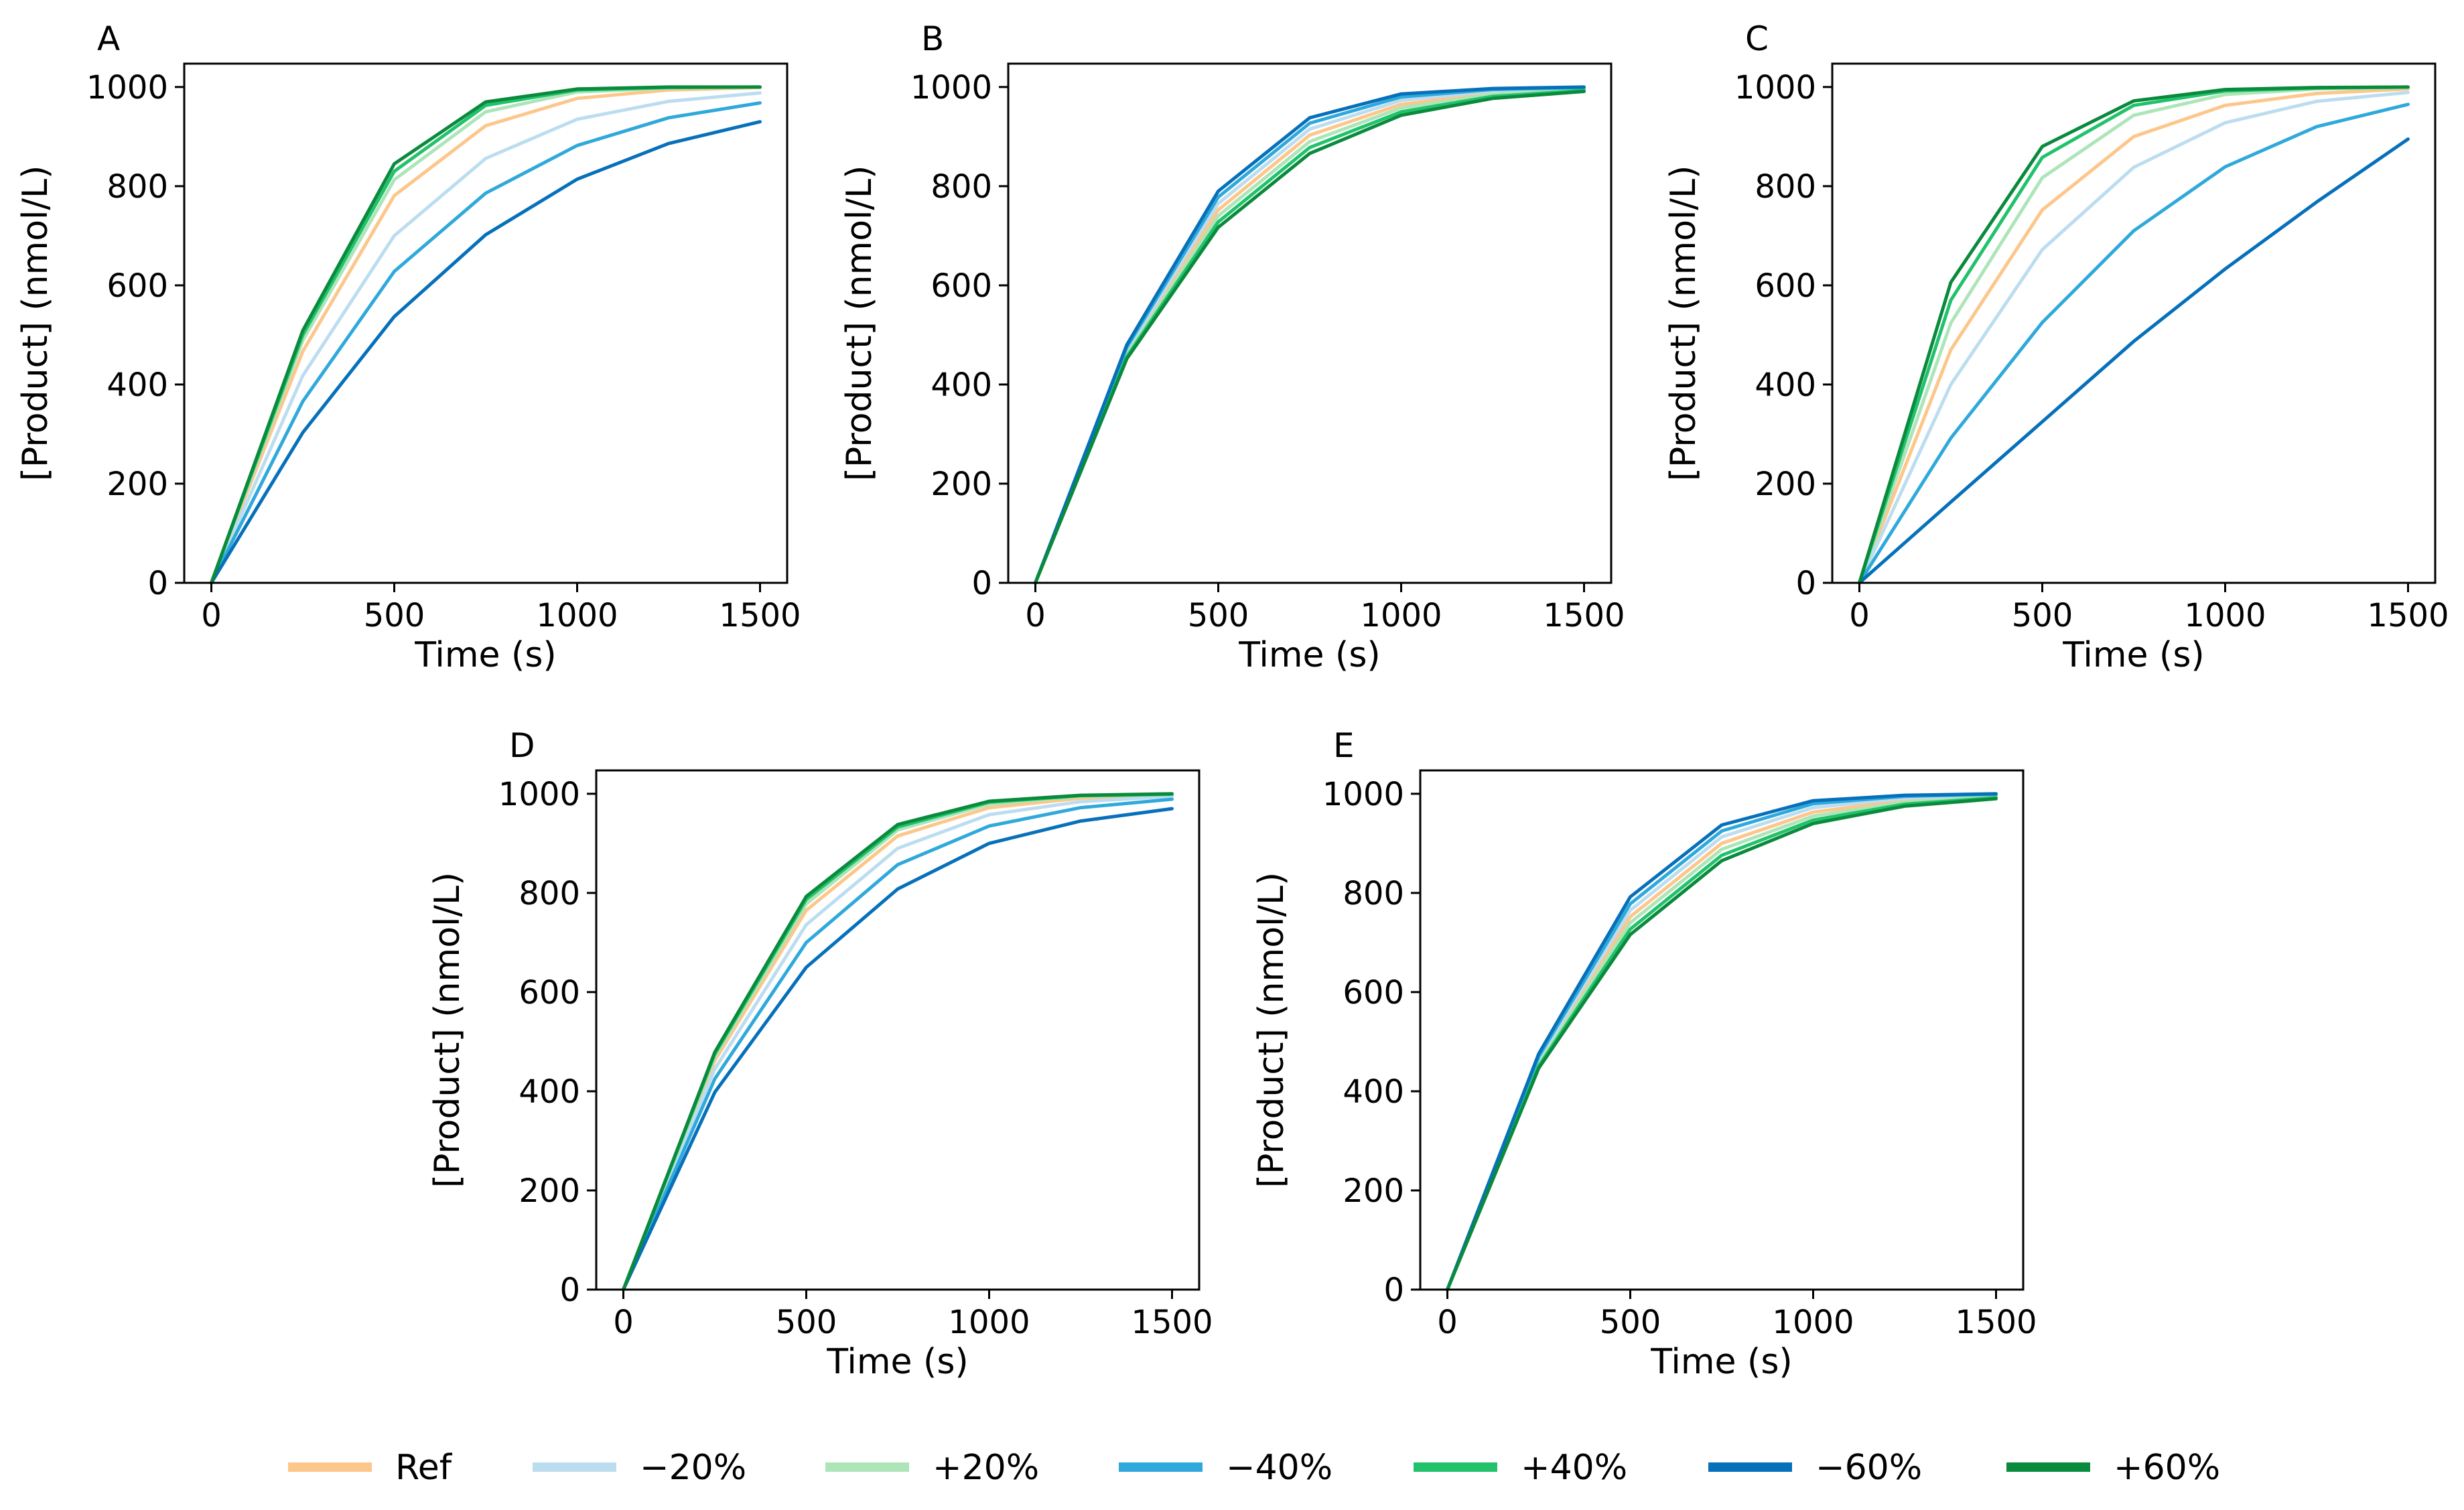 This screenshot has height=1510, width=2464. What do you see at coordinates (951, 88) in the screenshot?
I see `y-tick-label-b-5: 1000` at bounding box center [951, 88].